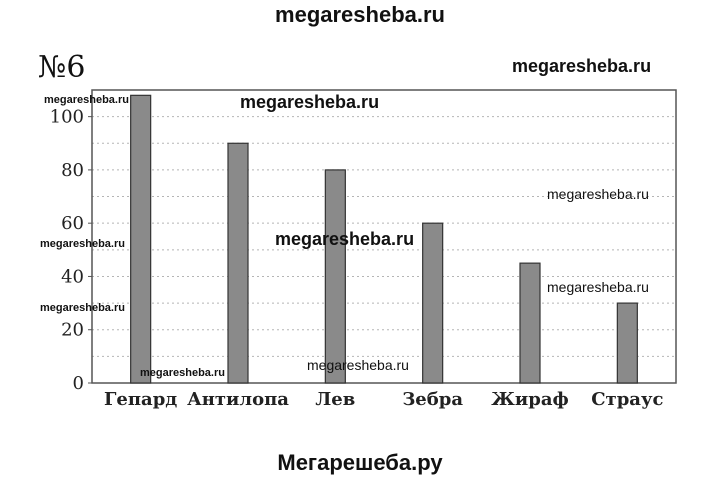 The width and height of the screenshot is (720, 484). What do you see at coordinates (529, 399) in the screenshot?
I see `x-category-label: Жираф` at bounding box center [529, 399].